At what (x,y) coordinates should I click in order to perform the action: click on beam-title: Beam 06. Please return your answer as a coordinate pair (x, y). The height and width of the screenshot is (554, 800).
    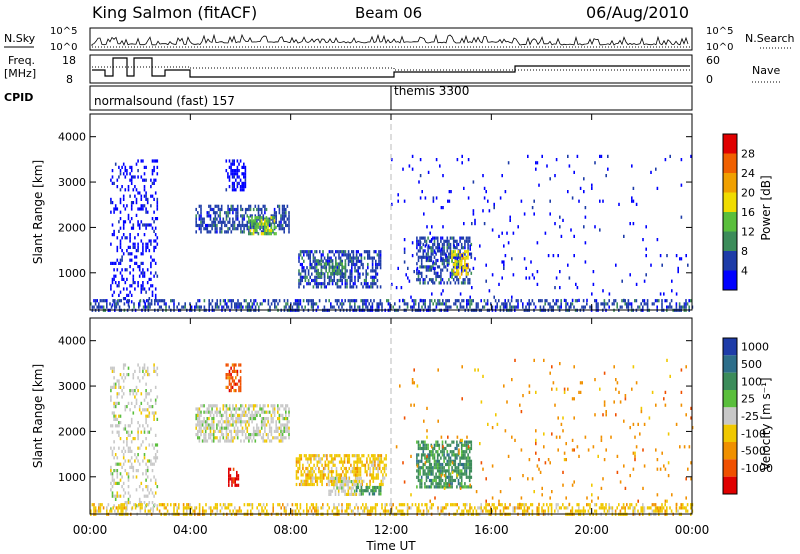
    Looking at the image, I should click on (388, 13).